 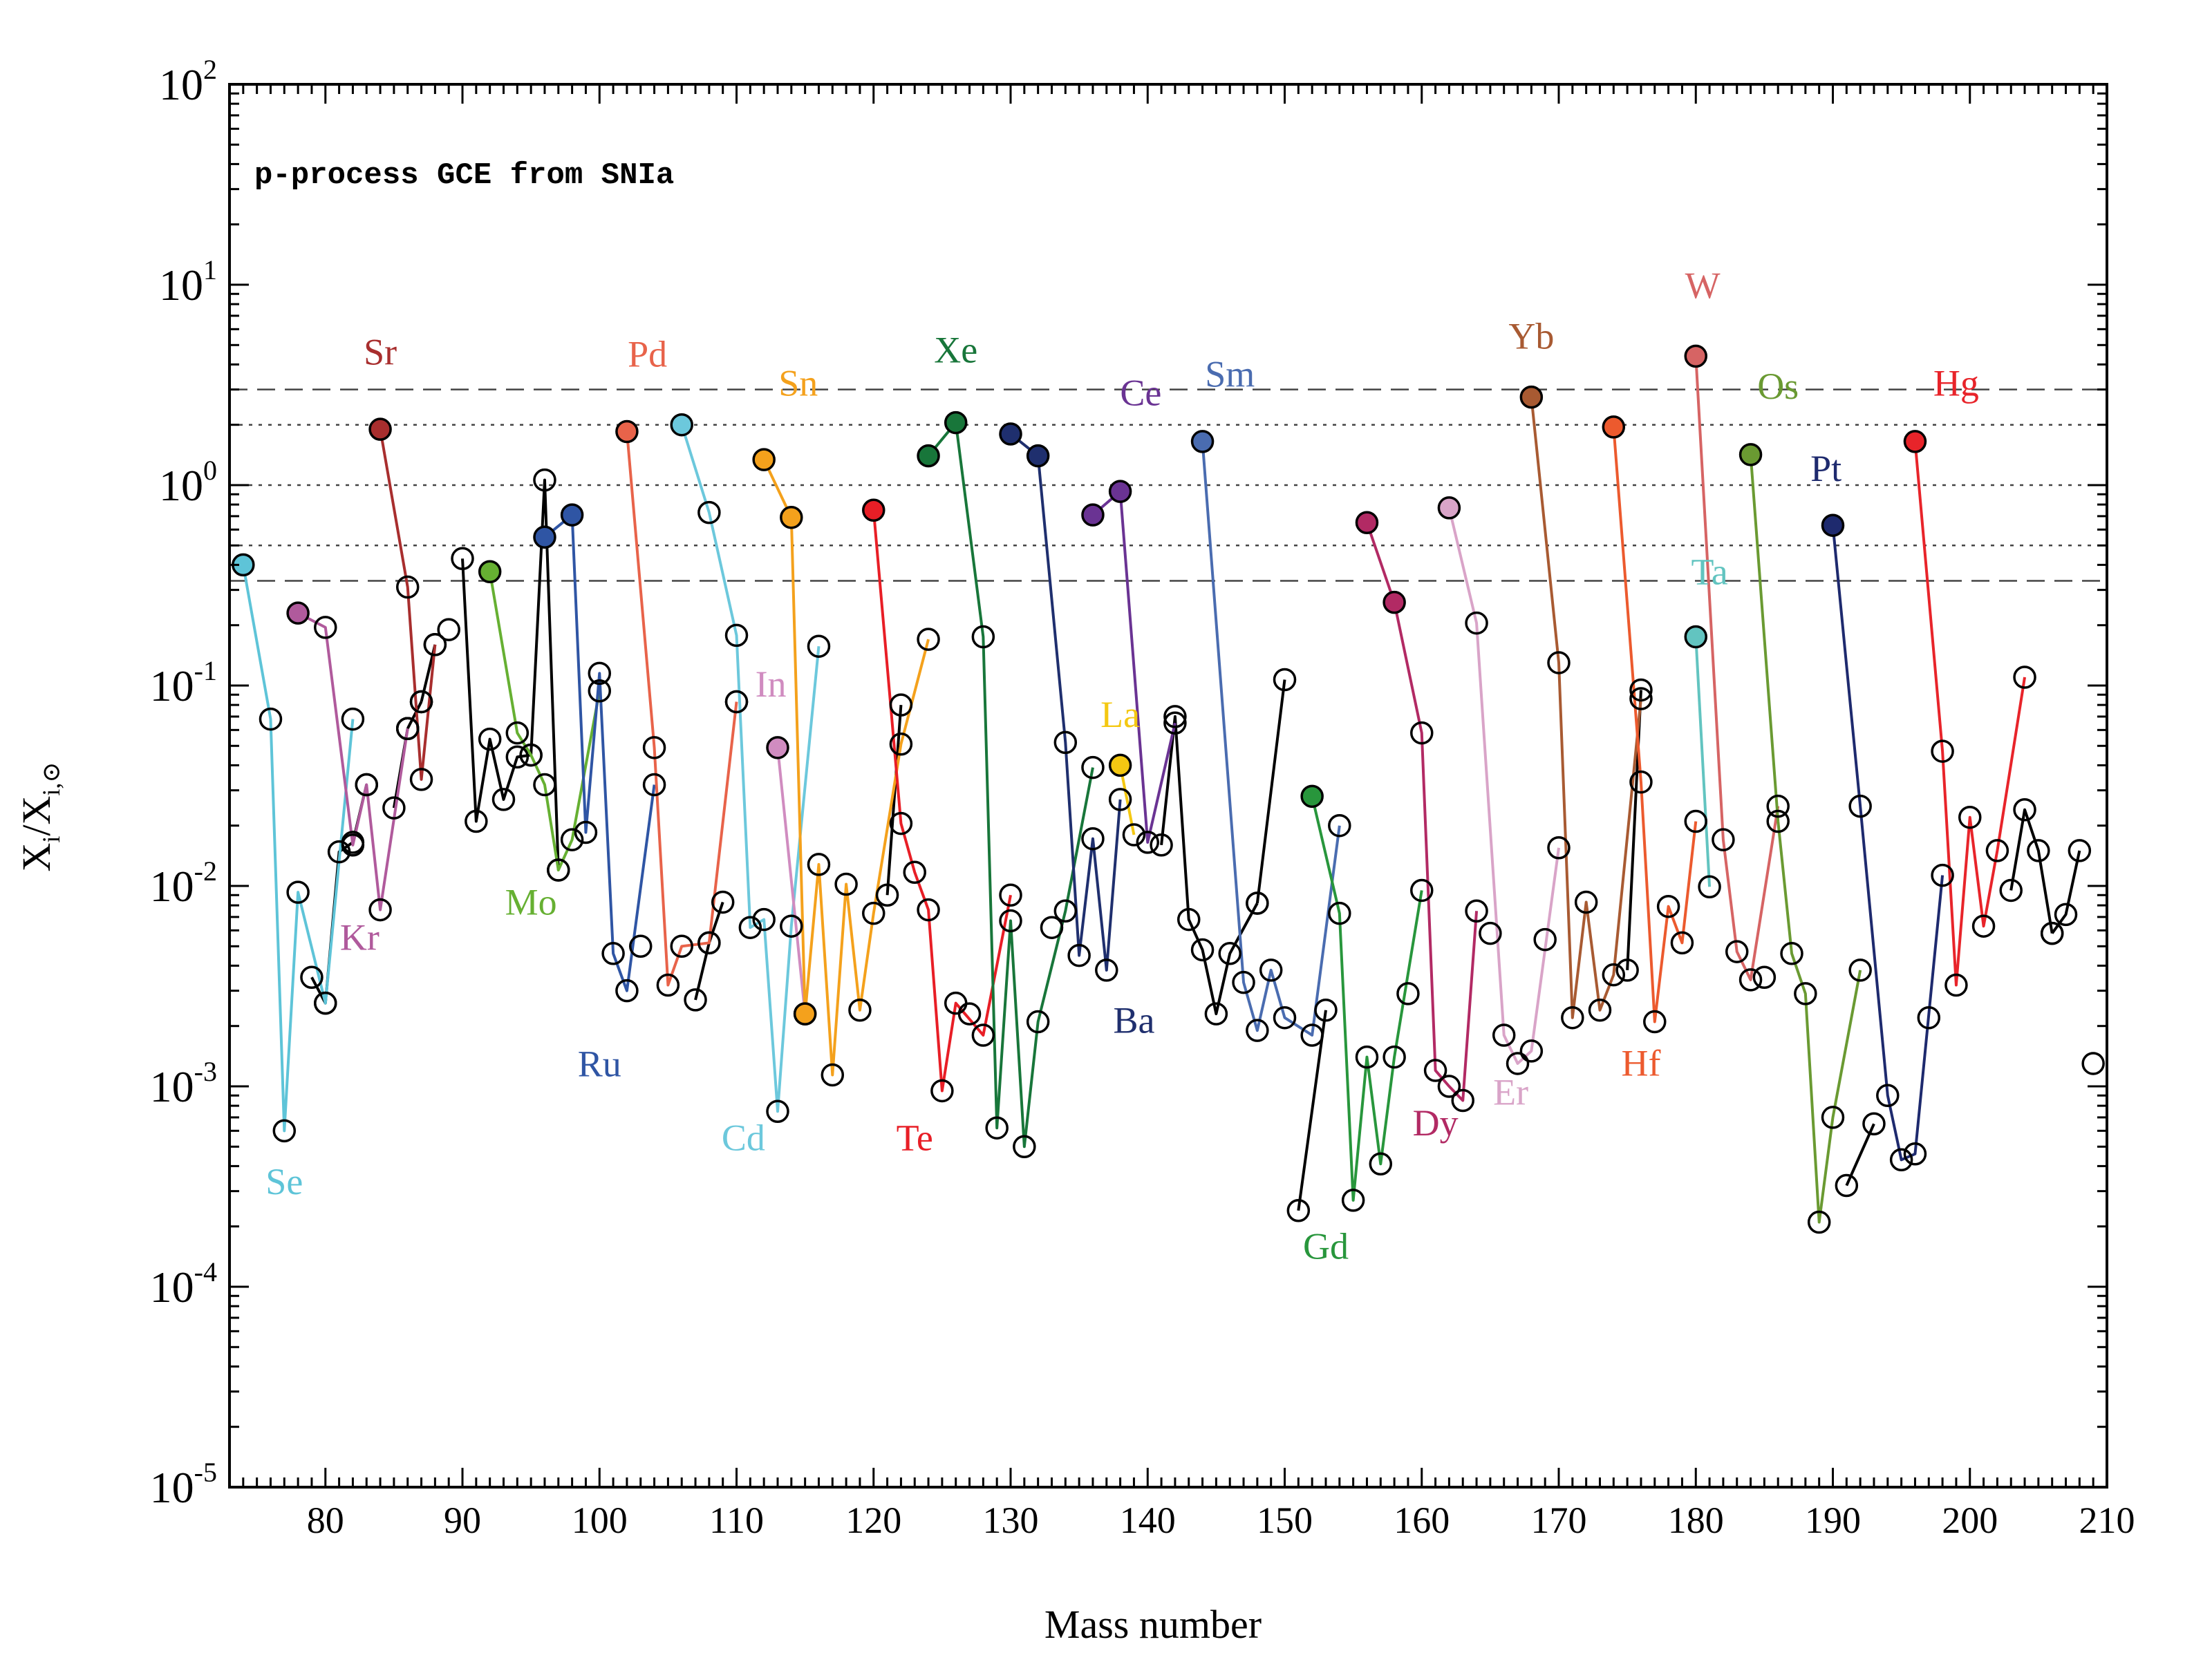 What do you see at coordinates (1422, 1520) in the screenshot?
I see `x-tick-label: 160` at bounding box center [1422, 1520].